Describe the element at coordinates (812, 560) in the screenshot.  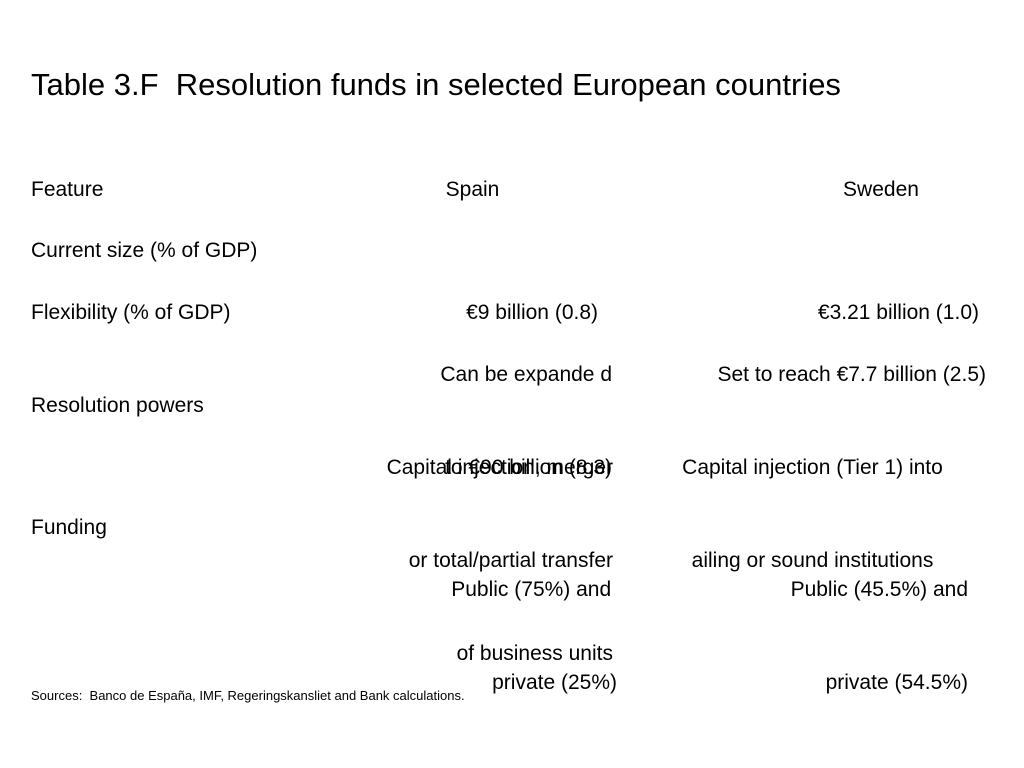
I see `sweden-resolution-powers-line-2: ailing or sound institutions` at that location.